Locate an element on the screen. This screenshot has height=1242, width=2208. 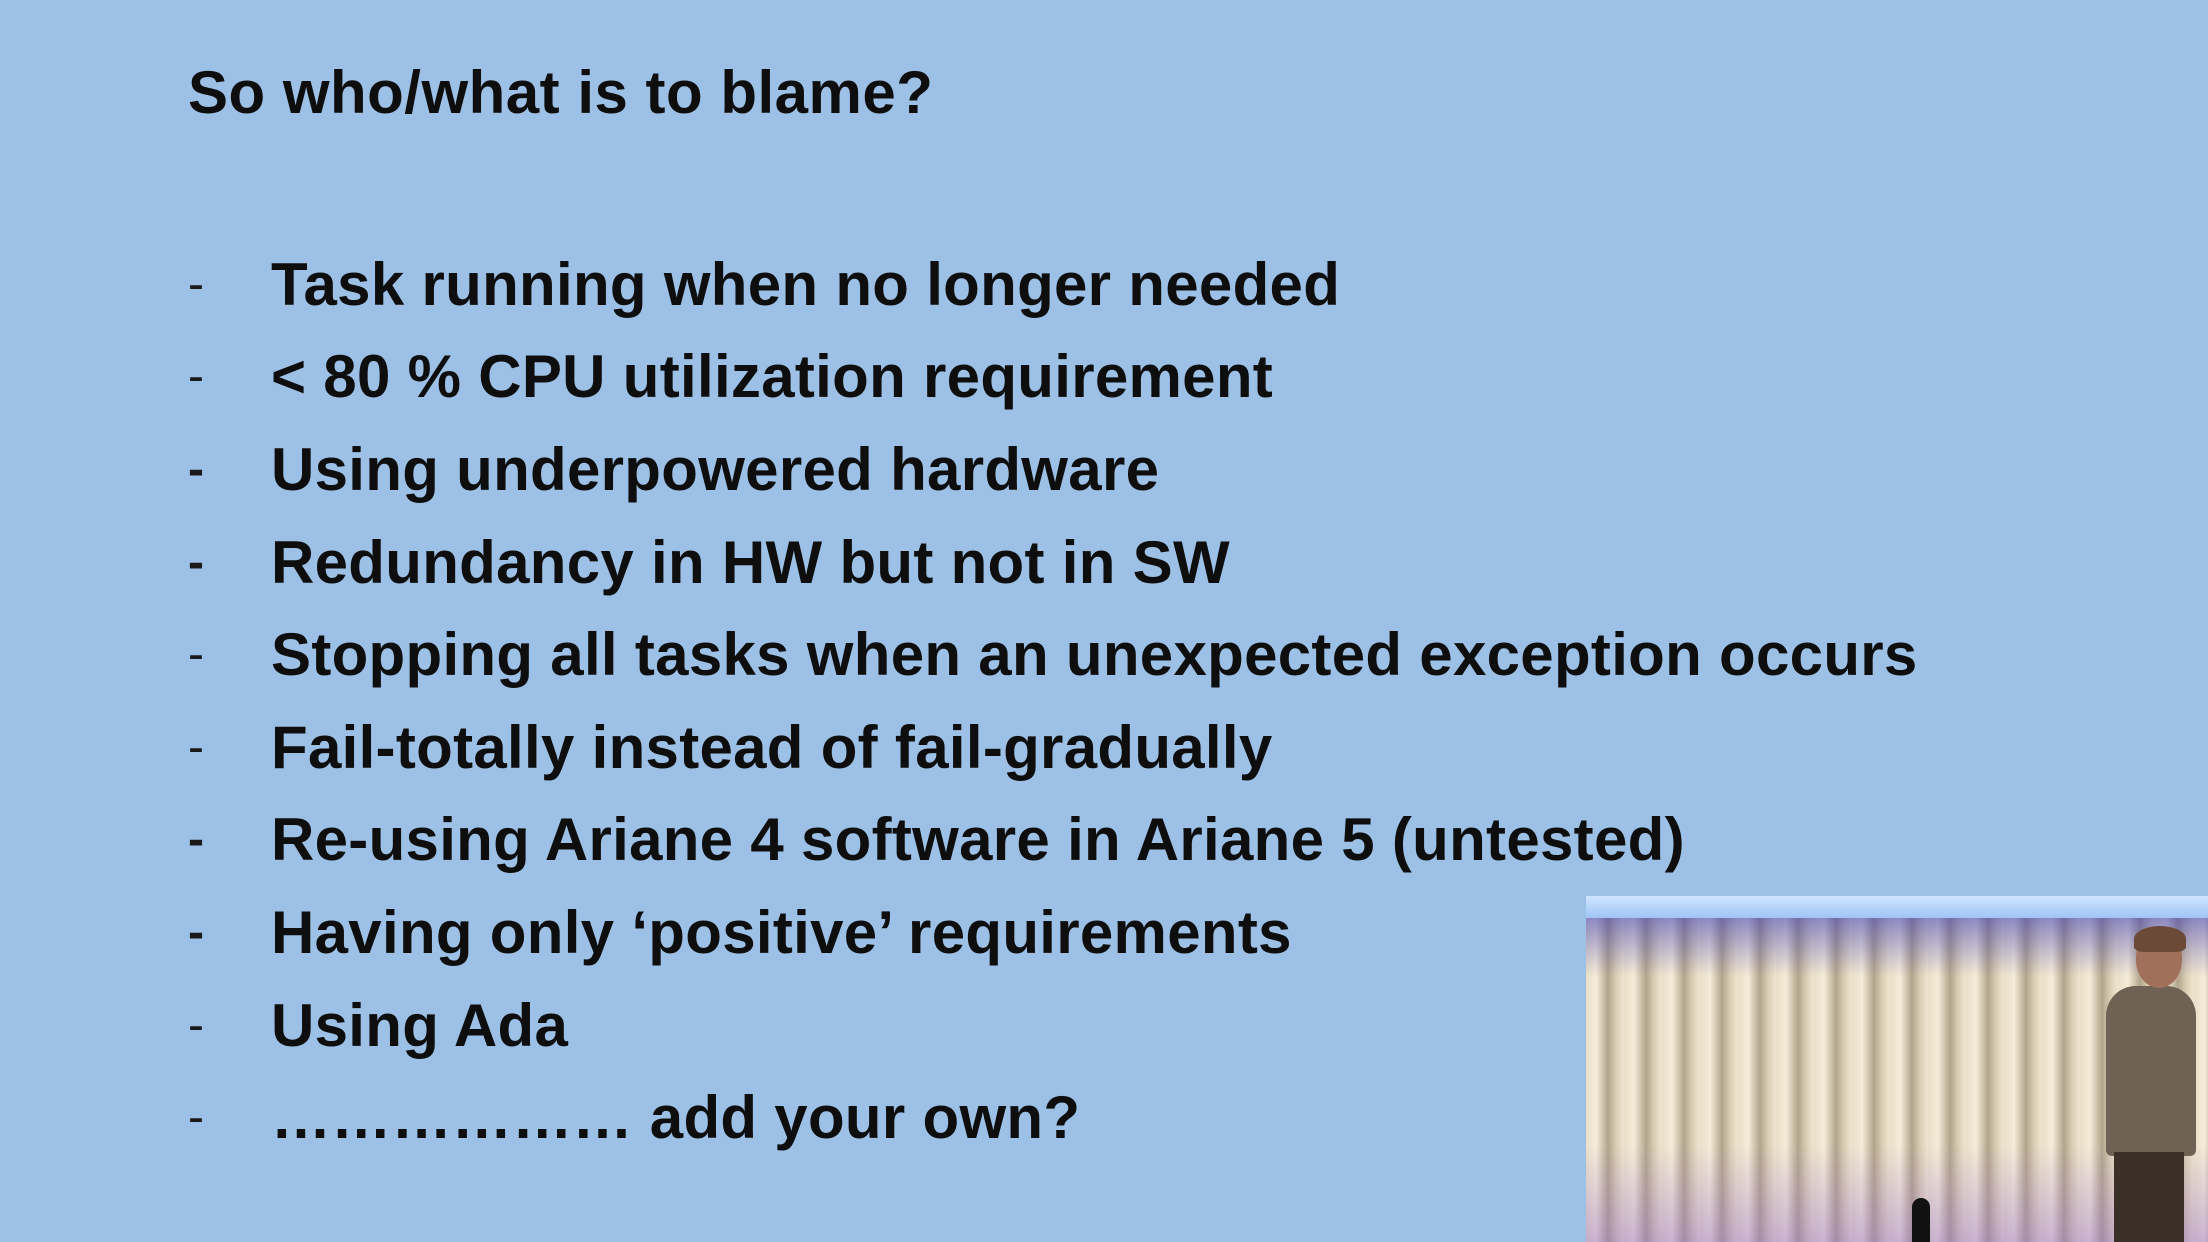
bullet-text: ……………… add your own? is located at coordinates (676, 1118).